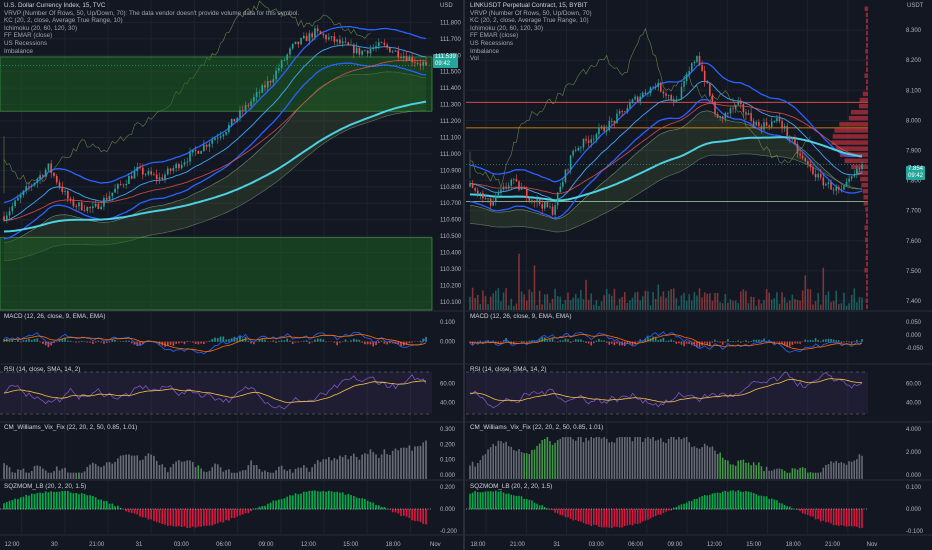 This screenshot has height=550, width=932. Describe the element at coordinates (215, 151) in the screenshot. I see `left-keltner-lower` at that location.